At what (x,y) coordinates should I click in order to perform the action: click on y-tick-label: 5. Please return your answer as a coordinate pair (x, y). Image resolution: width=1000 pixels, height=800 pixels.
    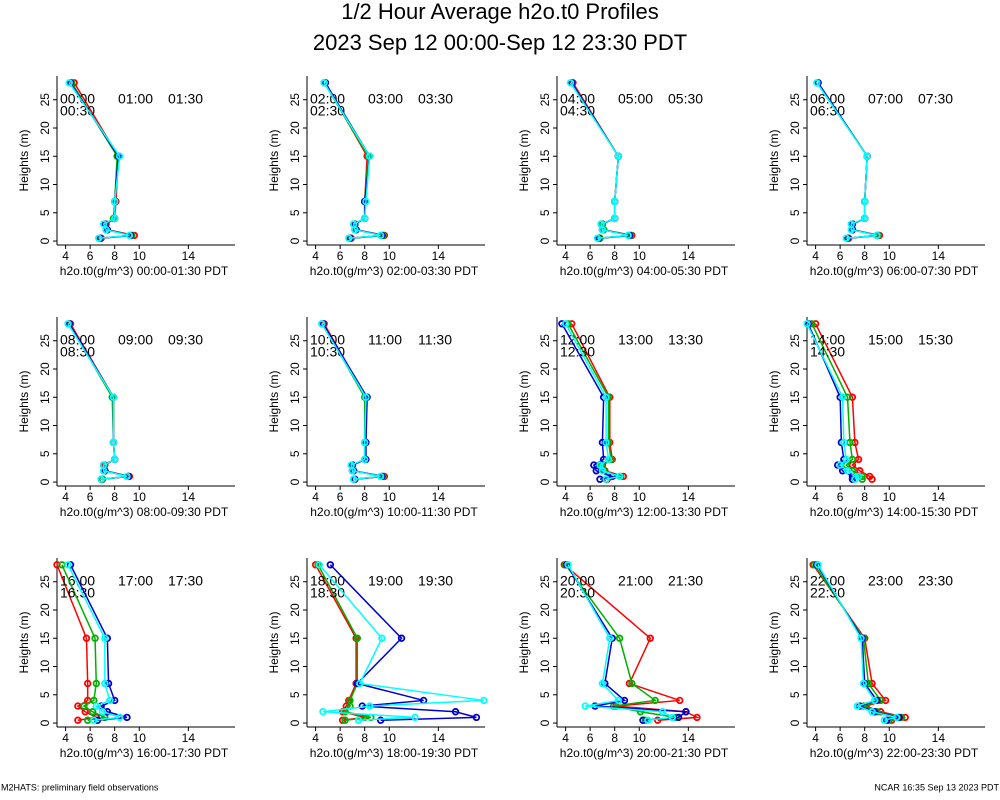
    Looking at the image, I should click on (795, 212).